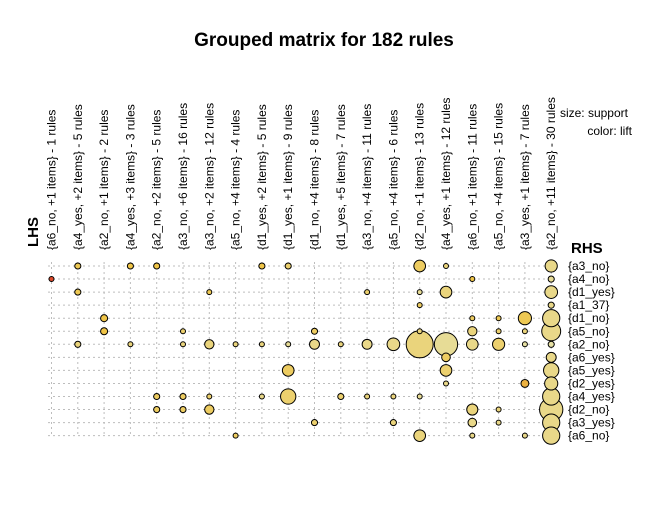 The image size is (647, 519). What do you see at coordinates (588, 344) in the screenshot?
I see `rhs-item-label: {a2_no}` at bounding box center [588, 344].